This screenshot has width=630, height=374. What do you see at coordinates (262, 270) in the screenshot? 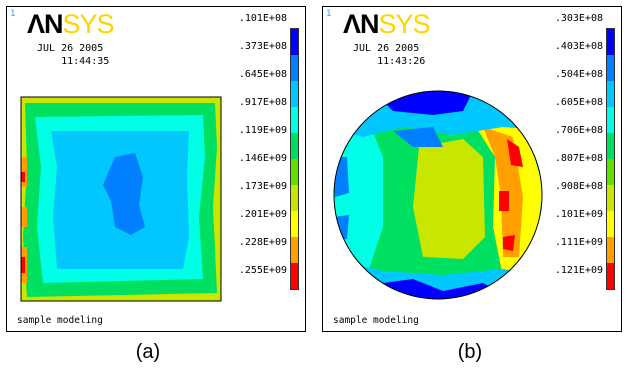
I see `legend-label: .255E+09` at bounding box center [262, 270].